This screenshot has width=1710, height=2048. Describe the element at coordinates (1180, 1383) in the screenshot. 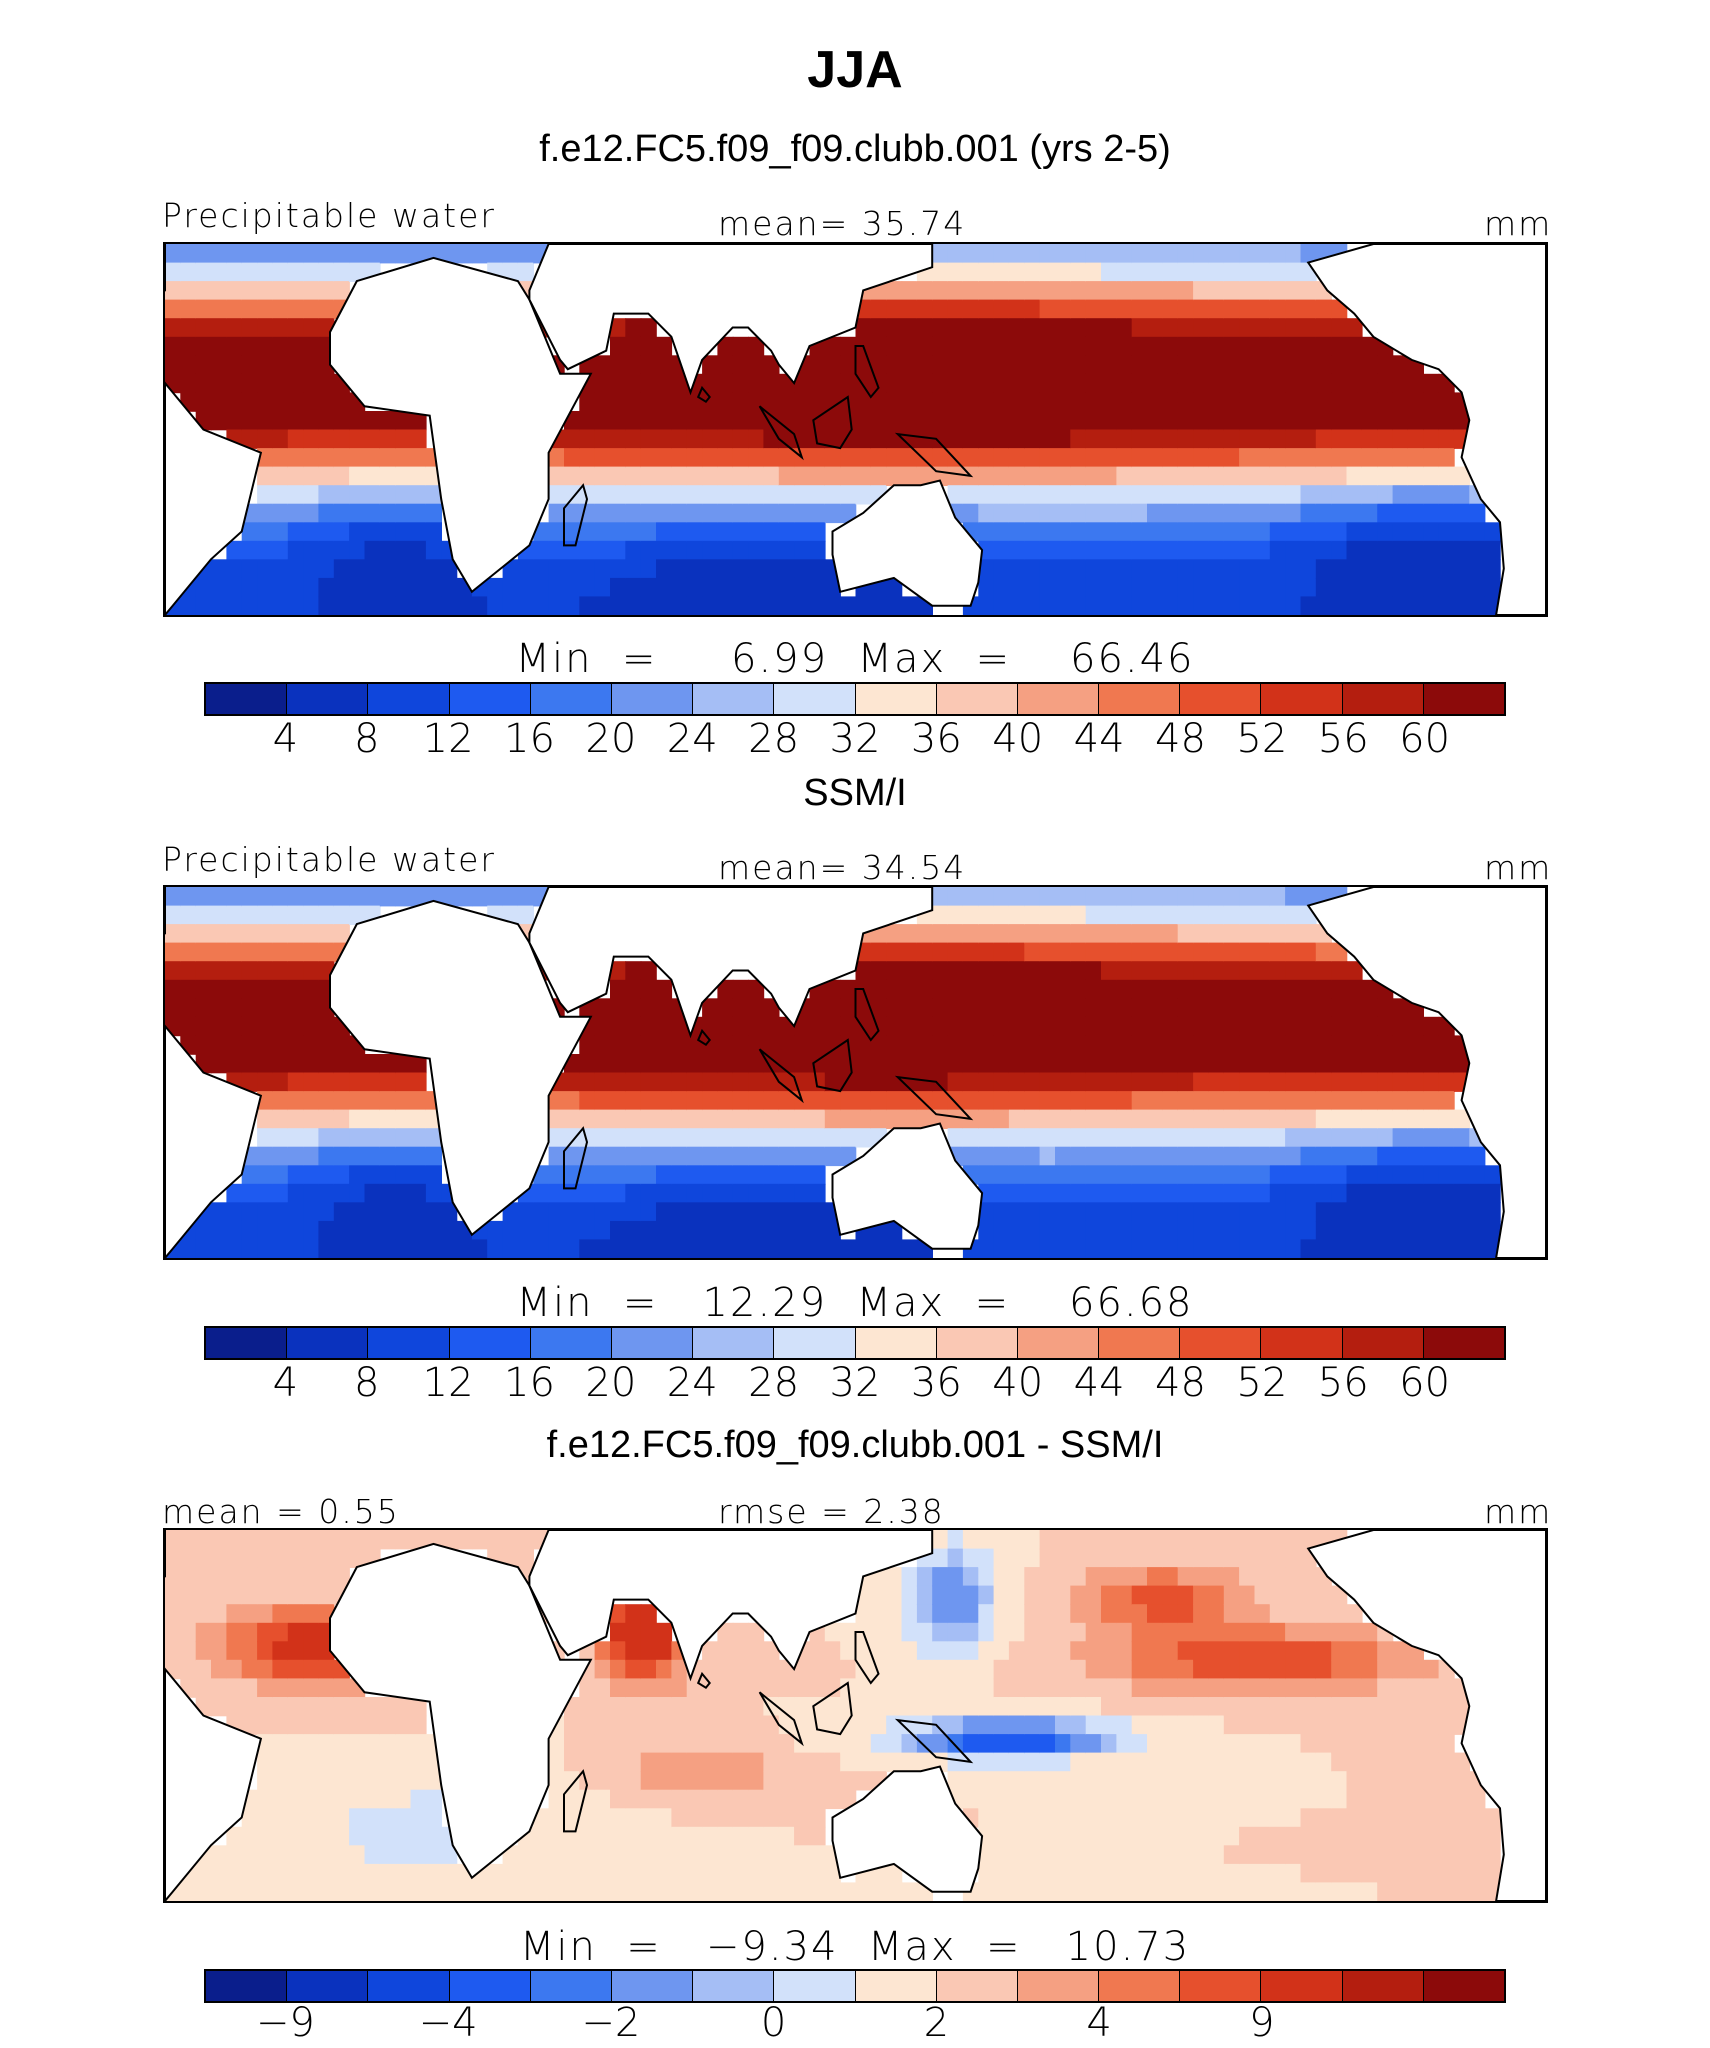

I see `colorbar-tick-label: 48` at that location.